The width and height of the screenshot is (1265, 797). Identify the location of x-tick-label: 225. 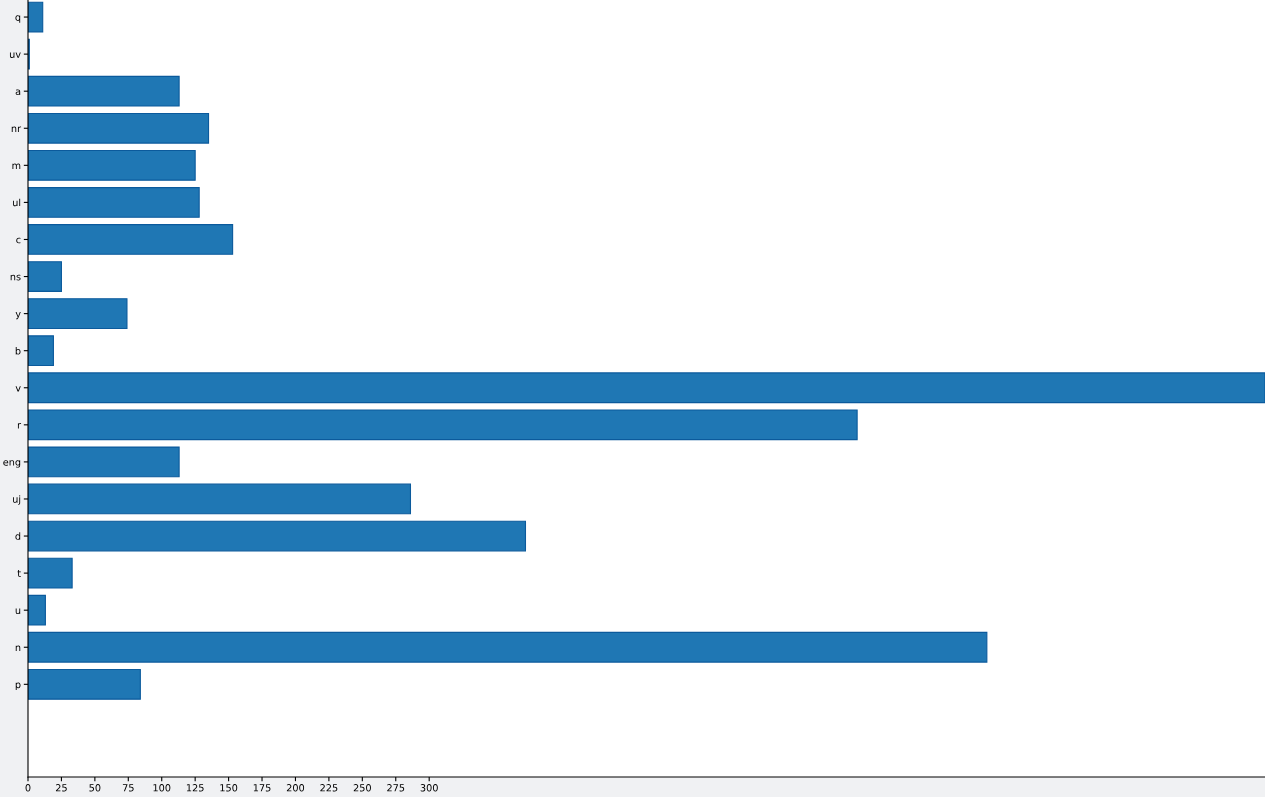
(329, 788).